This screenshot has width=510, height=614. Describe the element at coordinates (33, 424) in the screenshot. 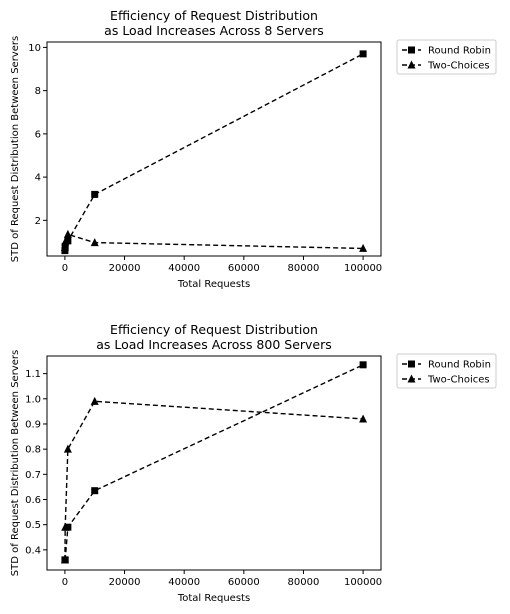

I see `y-tick-label: 0.9` at that location.